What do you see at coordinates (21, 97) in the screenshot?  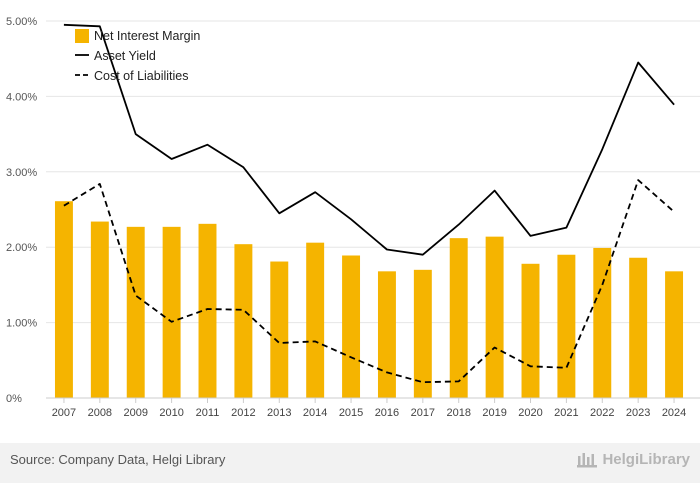 I see `y-tick-label: 4.00%` at bounding box center [21, 97].